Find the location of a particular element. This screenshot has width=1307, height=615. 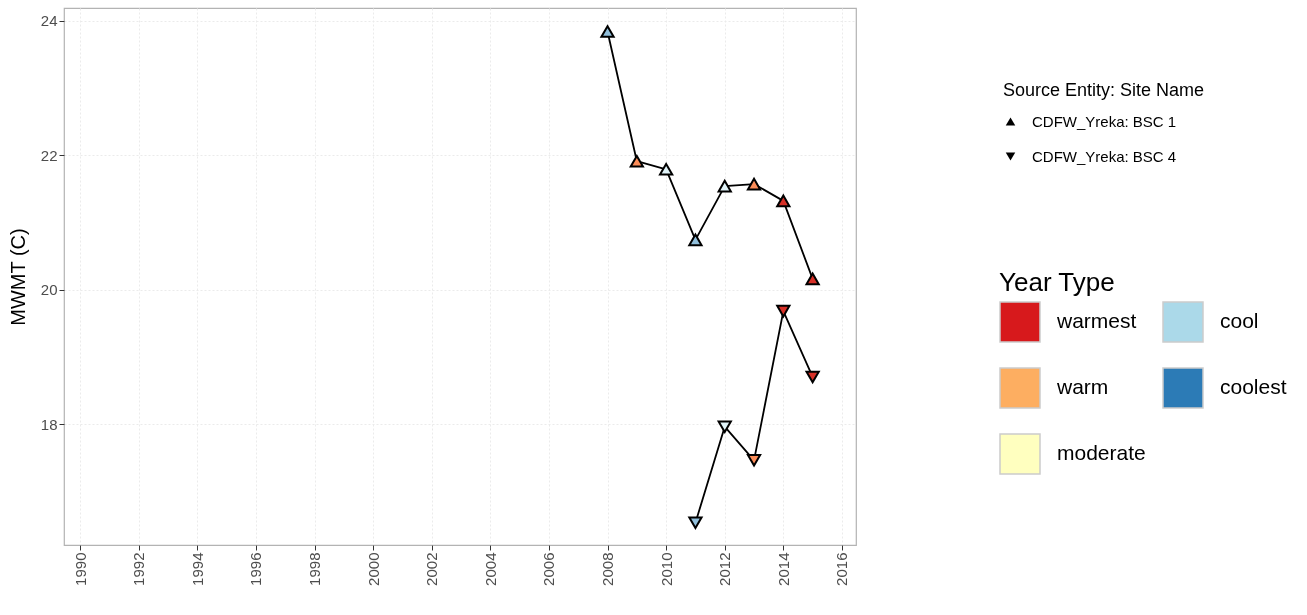

y-tick-label: 22 is located at coordinates (49, 155).